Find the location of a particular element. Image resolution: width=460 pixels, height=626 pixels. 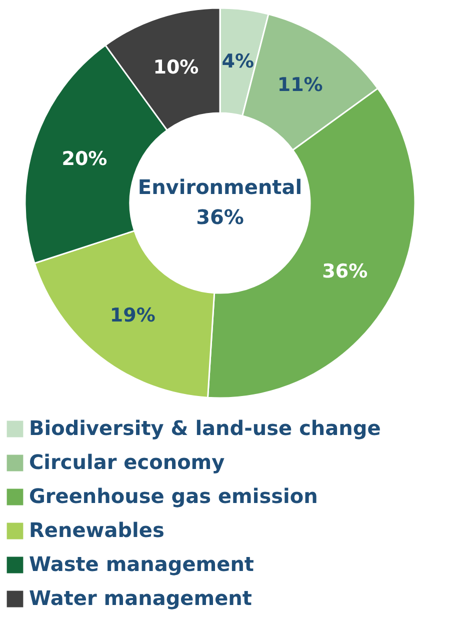

data-label: 4% is located at coordinates (238, 61).